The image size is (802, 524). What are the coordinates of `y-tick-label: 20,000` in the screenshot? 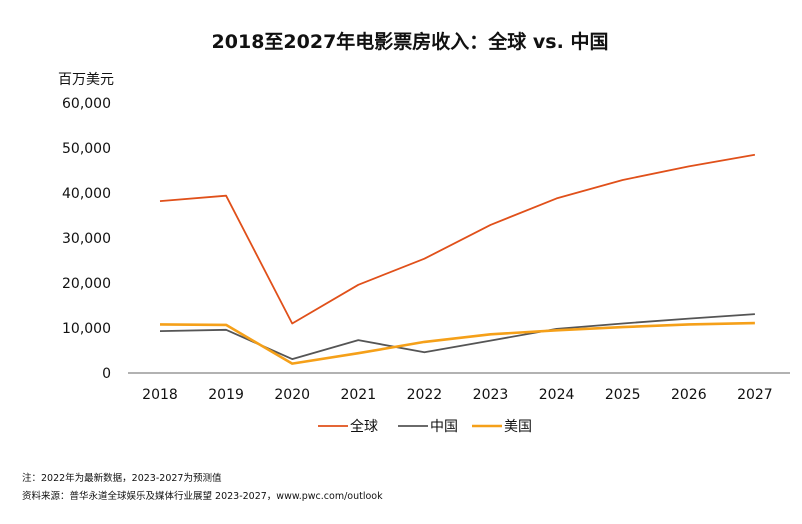 It's located at (86, 284).